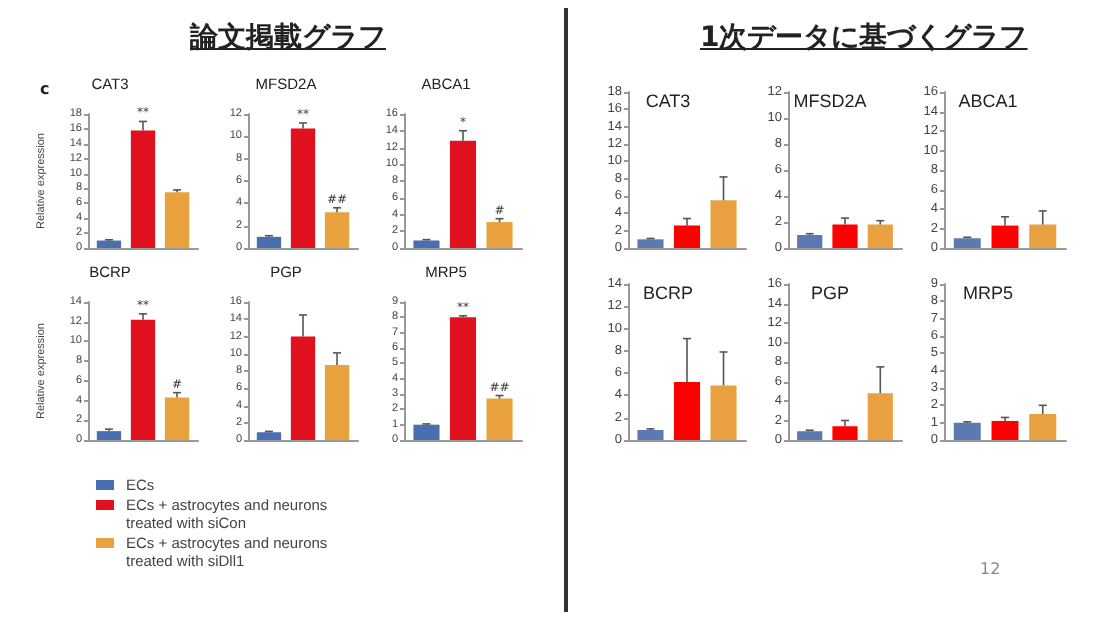 This screenshot has height=620, width=1116. Describe the element at coordinates (668, 293) in the screenshot. I see `chart-title: BCRP` at that location.